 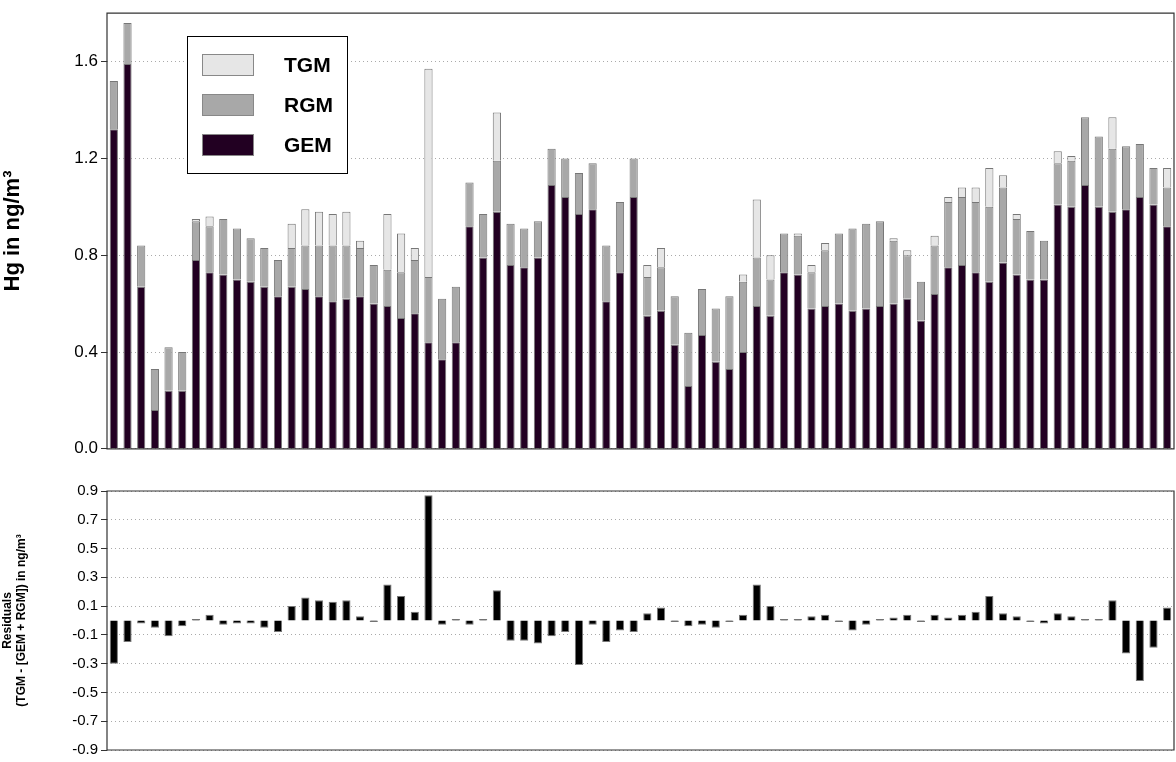 I want to click on y-tick-label: 0.5, so click(x=87, y=547).